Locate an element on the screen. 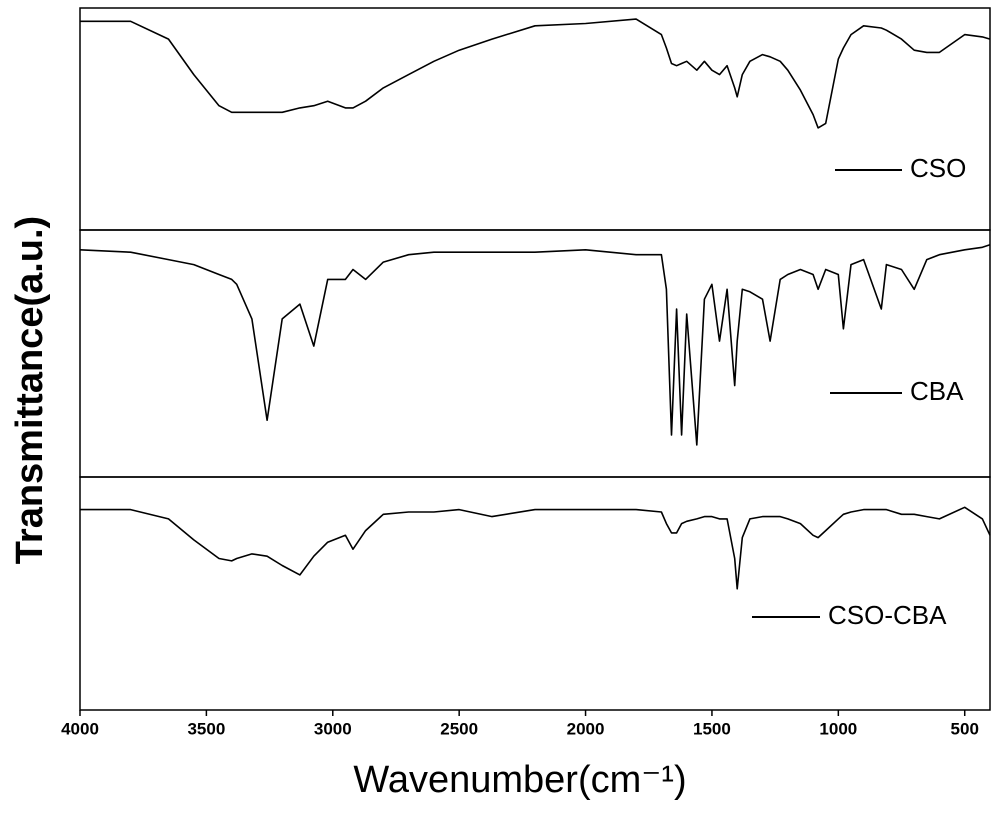 The image size is (1001, 813). x-tick-label: 500 is located at coordinates (965, 728).